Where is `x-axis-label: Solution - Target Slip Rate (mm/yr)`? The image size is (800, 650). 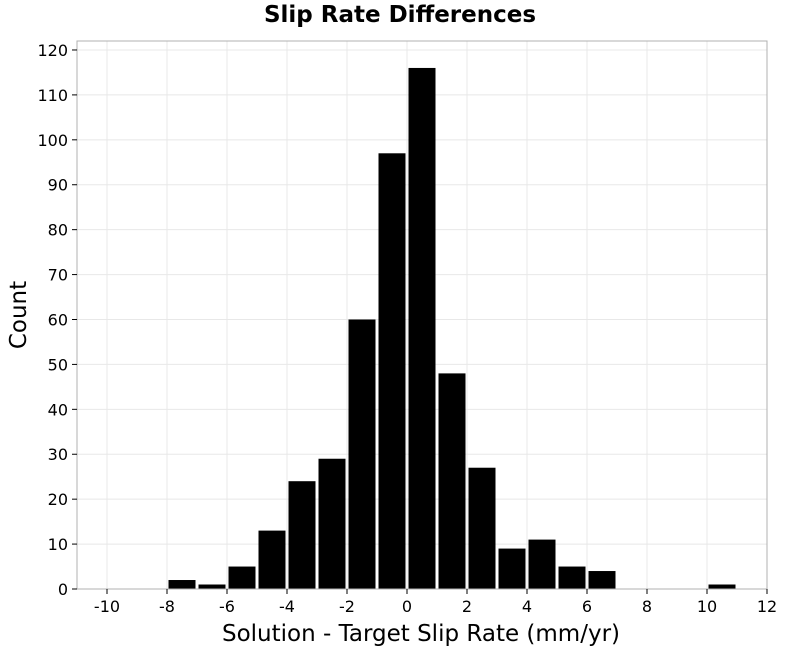
x-axis-label: Solution - Target Slip Rate (mm/yr) is located at coordinates (421, 634).